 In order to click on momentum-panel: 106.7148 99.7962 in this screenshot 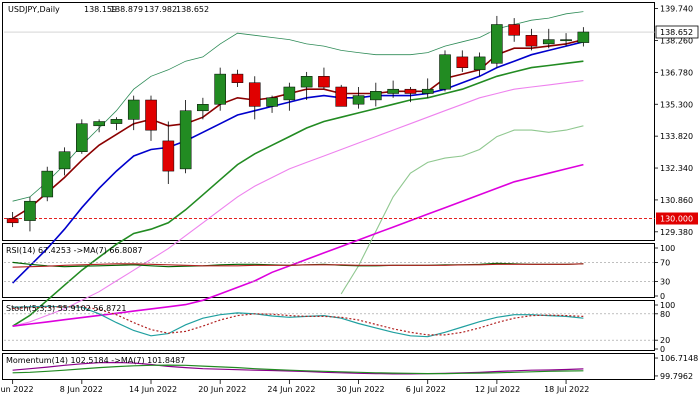, I will do `click(355, 367)`.